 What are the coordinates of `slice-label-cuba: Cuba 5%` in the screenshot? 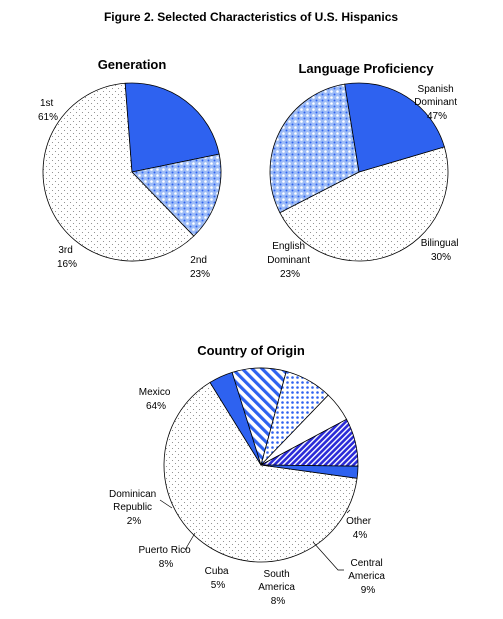 It's located at (218, 578).